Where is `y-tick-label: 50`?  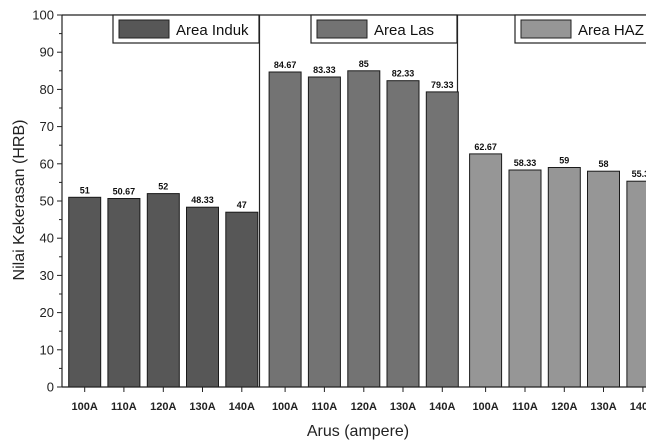
y-tick-label: 50 is located at coordinates (47, 201).